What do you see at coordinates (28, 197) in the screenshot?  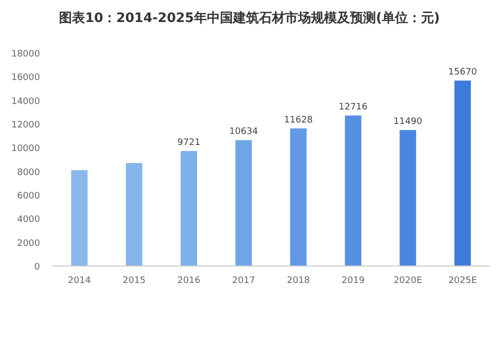 I see `y-tick-label: 6000` at bounding box center [28, 197].